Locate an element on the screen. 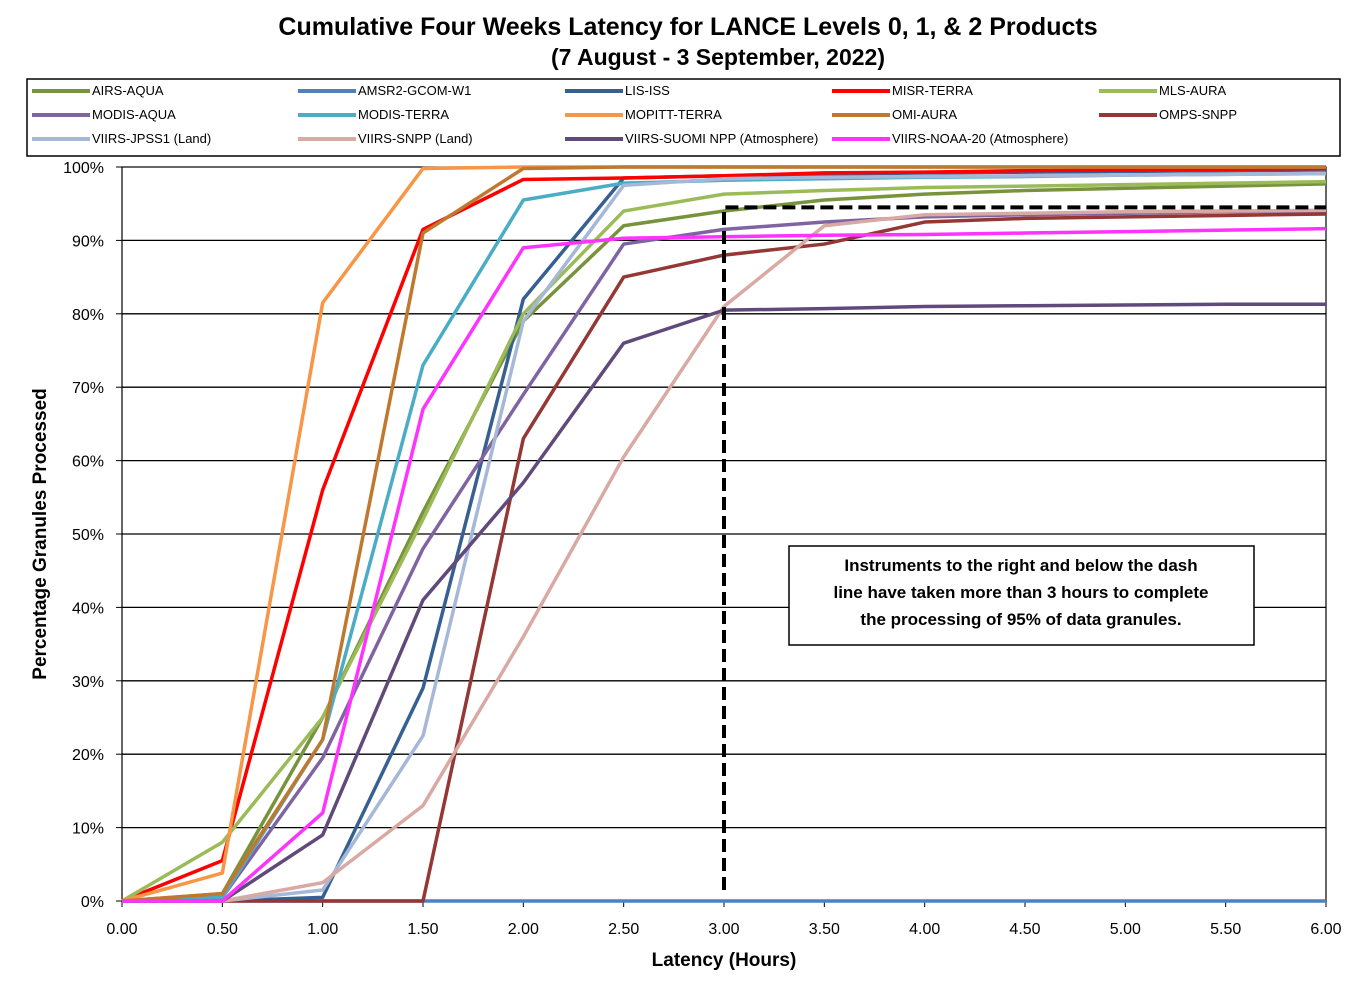 The height and width of the screenshot is (991, 1368). x-axis-label: Latency (Hours) is located at coordinates (724, 960).